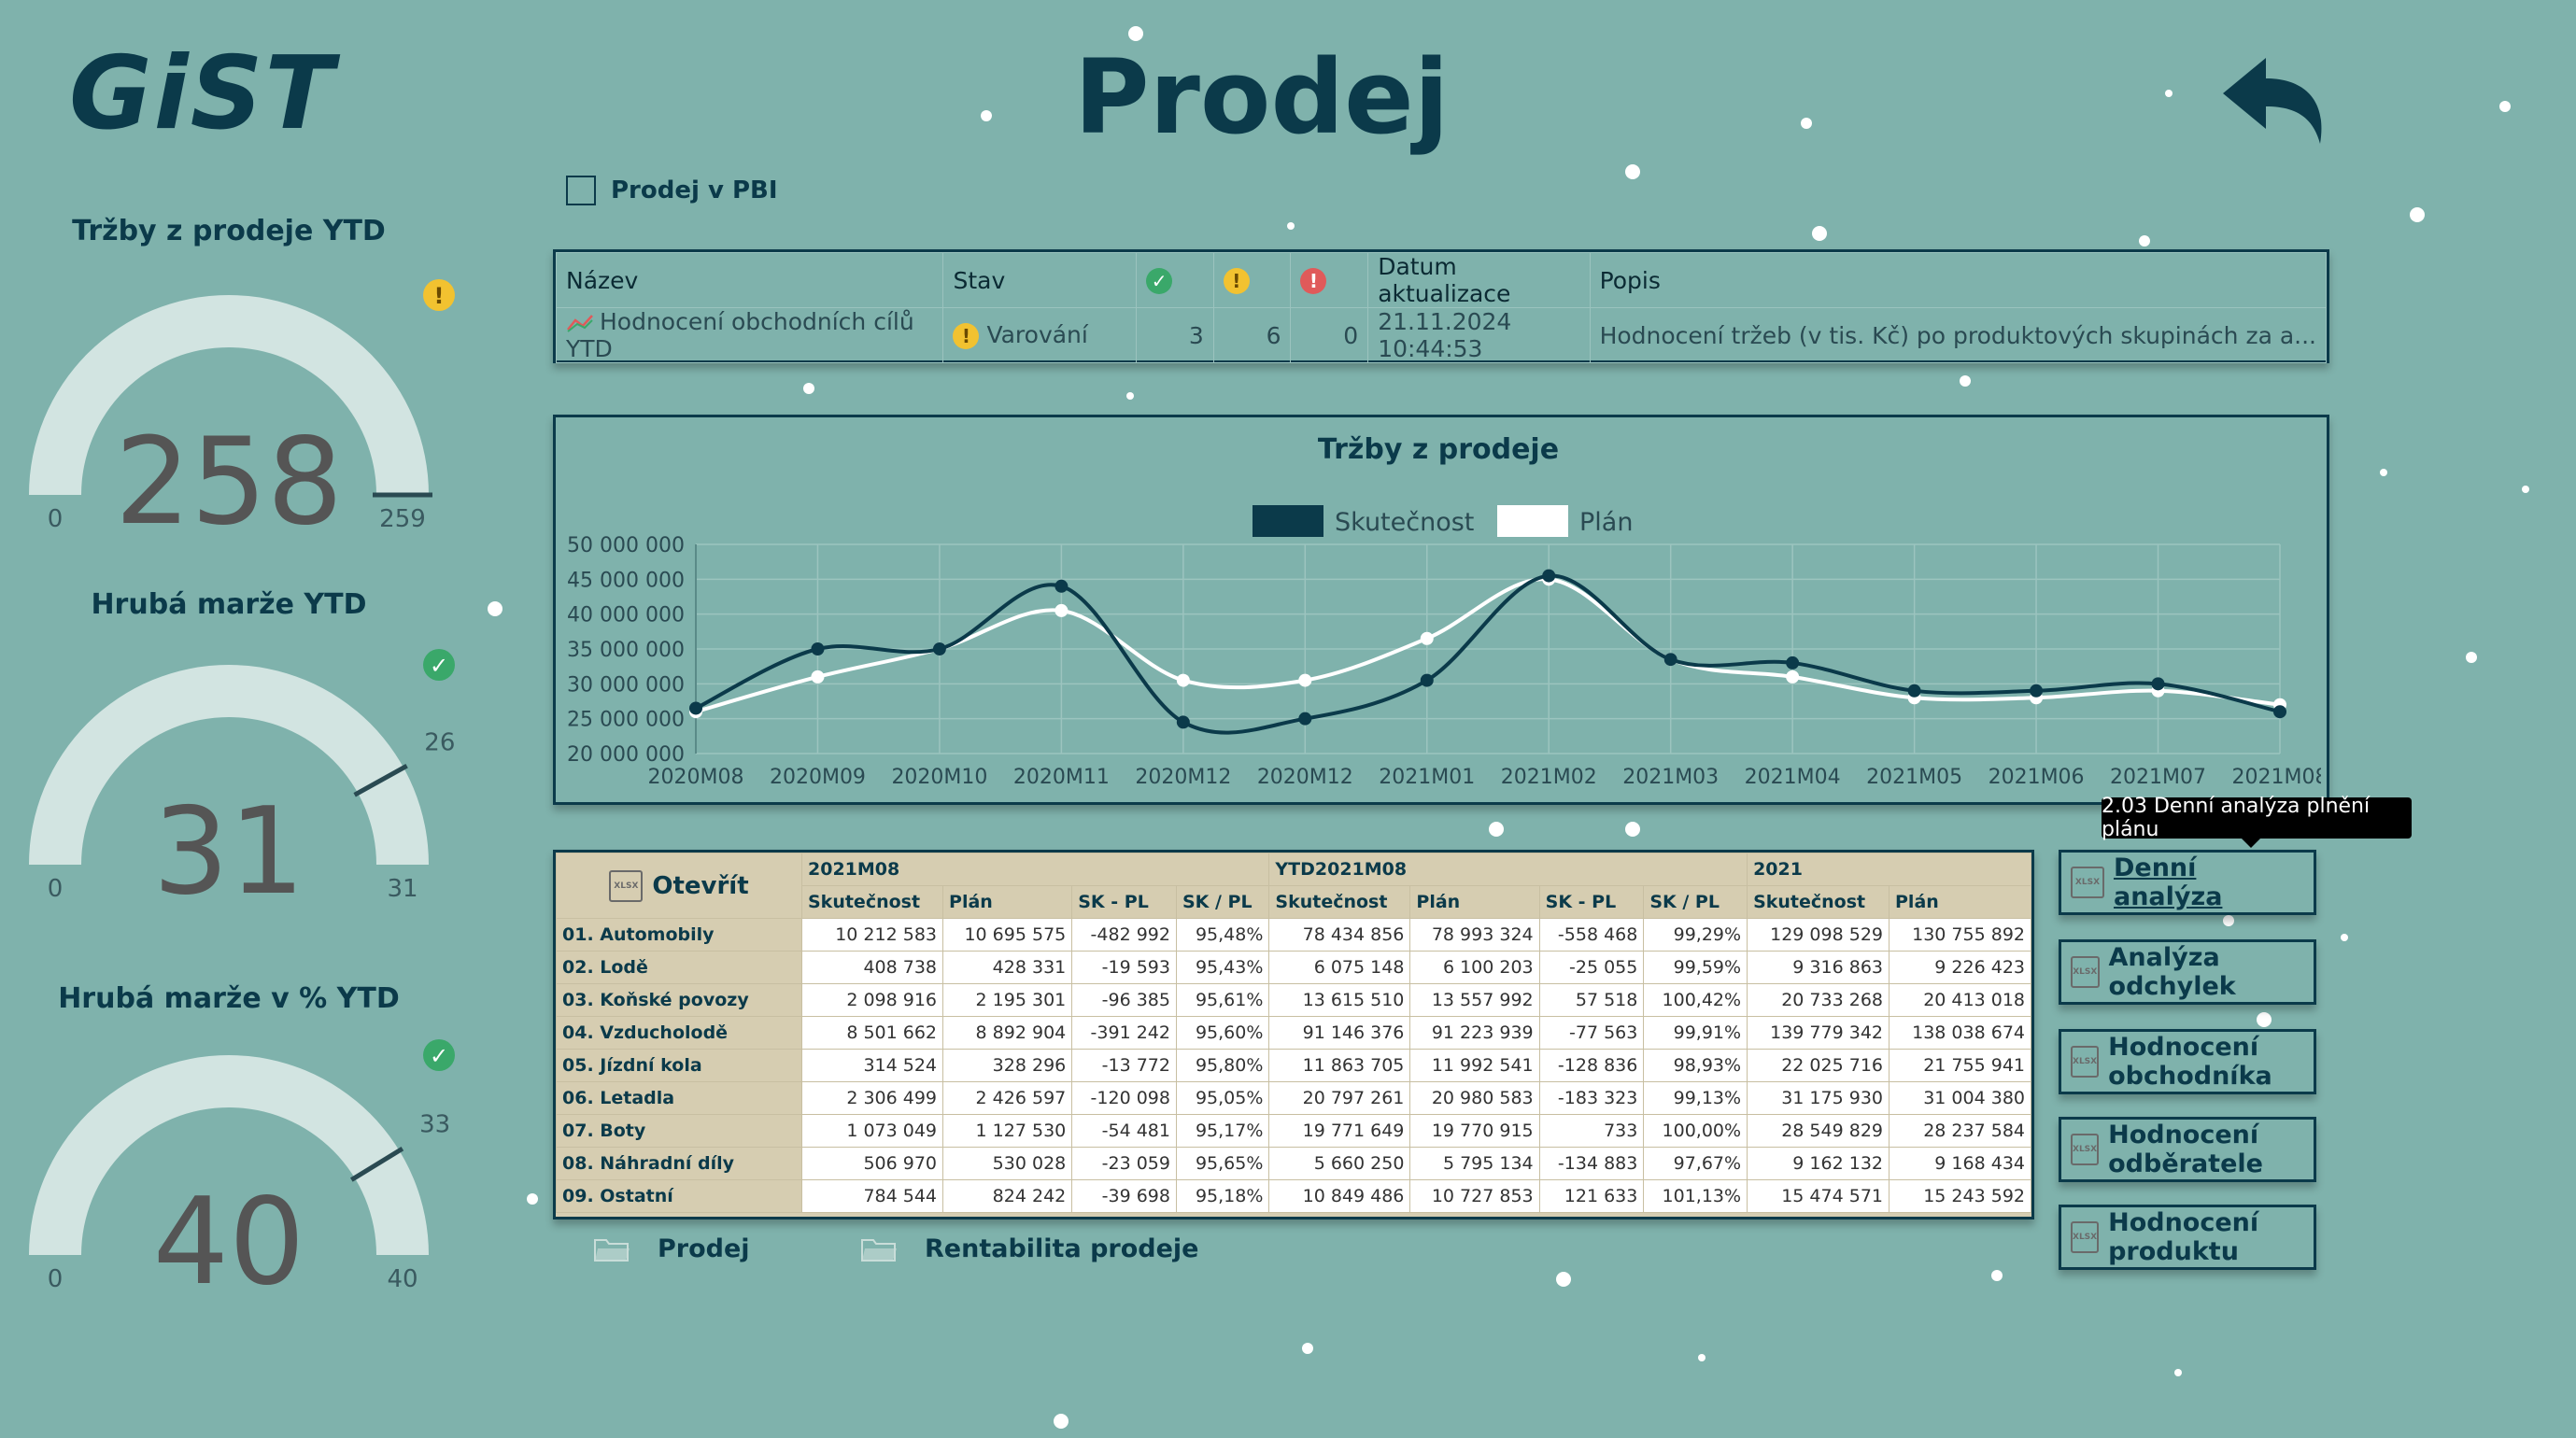  I want to click on table-cell: 428 331, so click(1007, 968).